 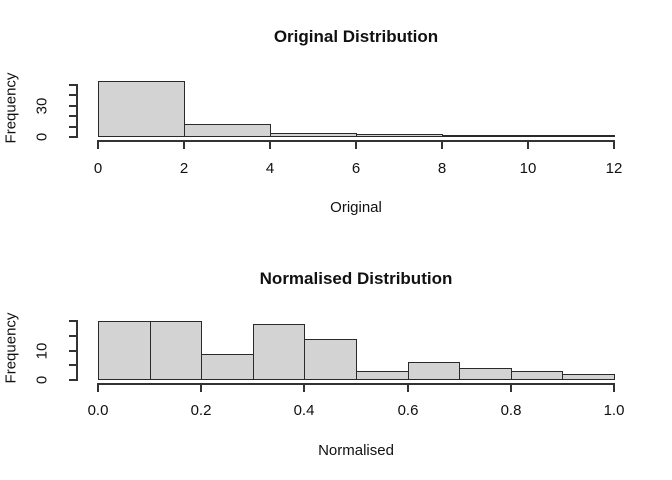 I want to click on x-tick-label-12: 12, so click(x=614, y=168).